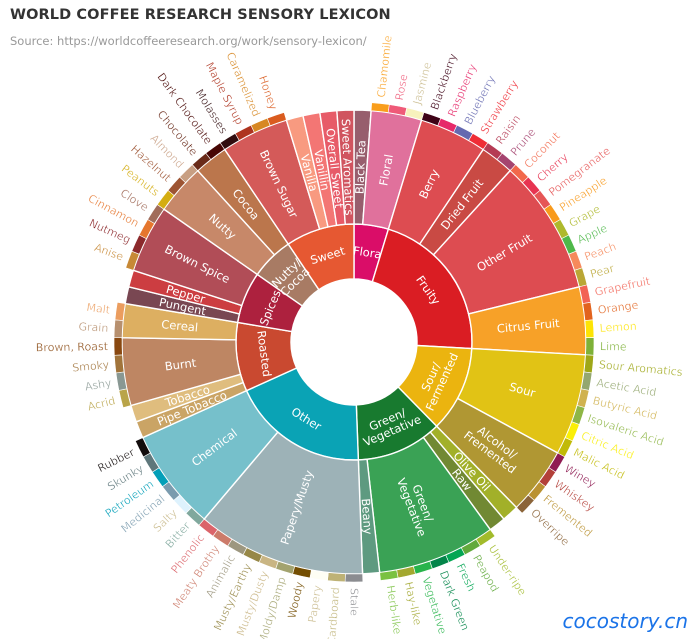 This screenshot has height=639, width=696. What do you see at coordinates (625, 621) in the screenshot?
I see `watermark-text: cocostory.cn` at bounding box center [625, 621].